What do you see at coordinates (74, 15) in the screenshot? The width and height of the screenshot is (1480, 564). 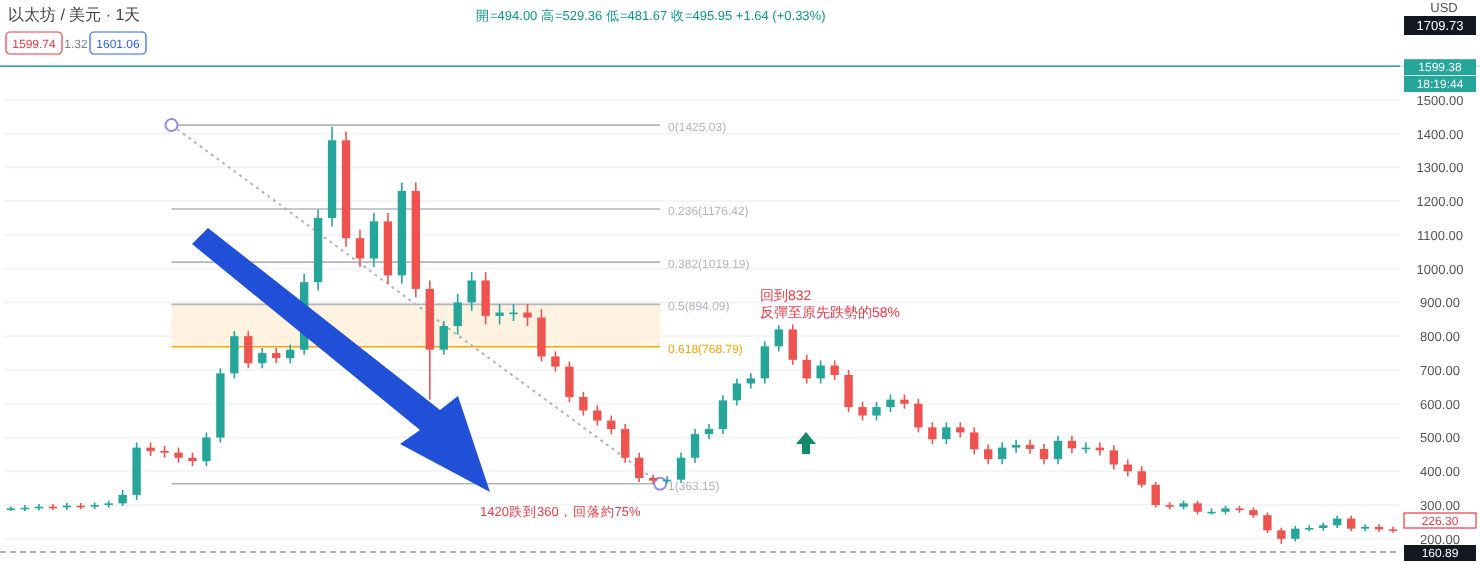 I see `chart-title: 以太坊 / 美元 · 1天` at bounding box center [74, 15].